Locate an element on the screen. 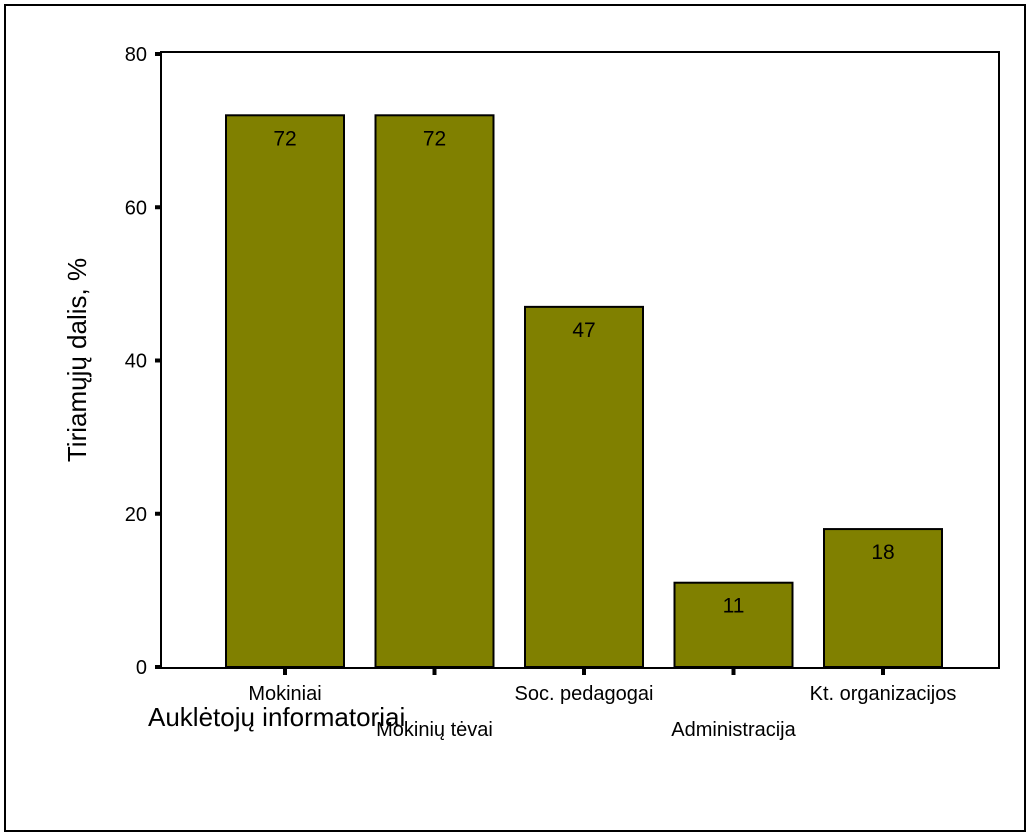 This screenshot has width=1030, height=836. y-tick-label-80: 80 is located at coordinates (136, 55).